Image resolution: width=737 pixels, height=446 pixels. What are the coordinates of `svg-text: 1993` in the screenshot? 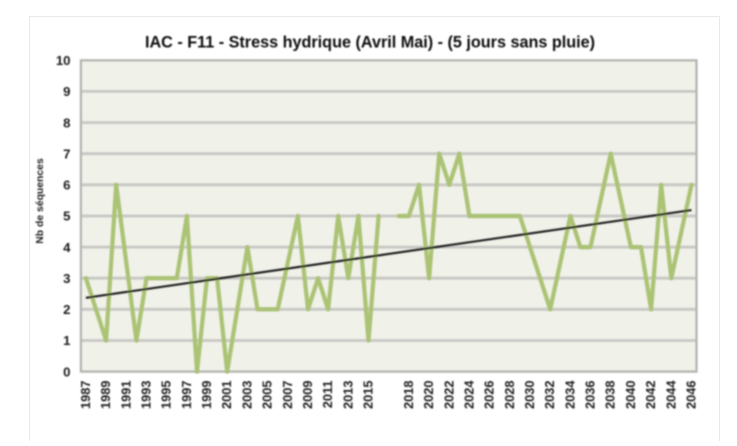 It's located at (146, 395).